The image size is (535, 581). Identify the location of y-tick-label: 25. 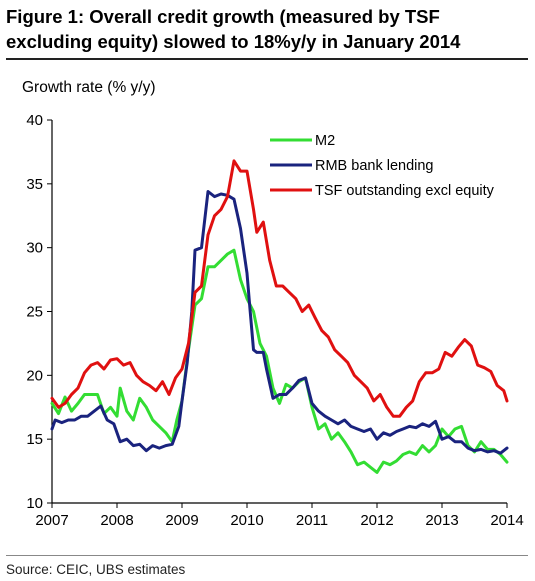
(34, 312).